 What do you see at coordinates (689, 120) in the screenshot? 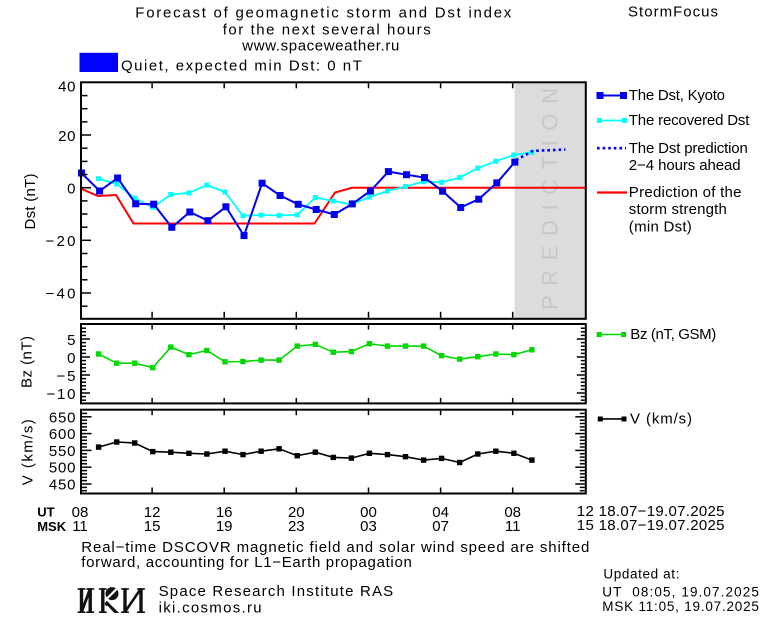
I see `svg-text: The recovered Dst` at bounding box center [689, 120].